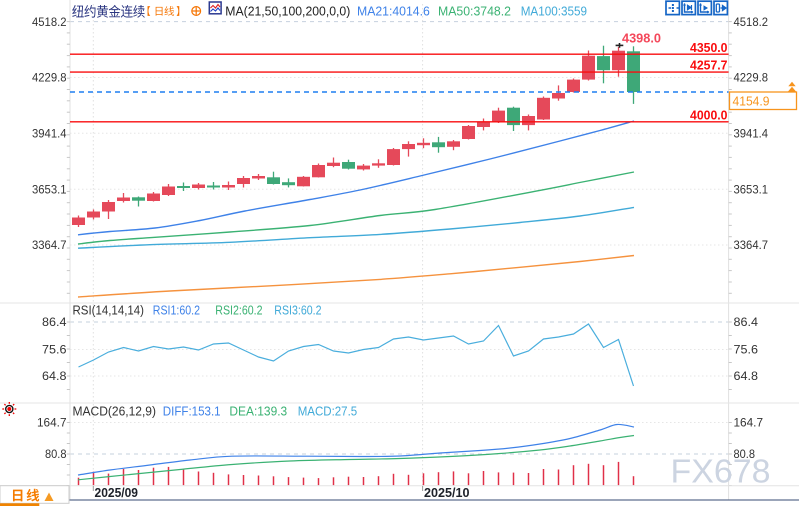 The width and height of the screenshot is (799, 506). What do you see at coordinates (117, 493) in the screenshot?
I see `svg-text: 2025/09` at bounding box center [117, 493].